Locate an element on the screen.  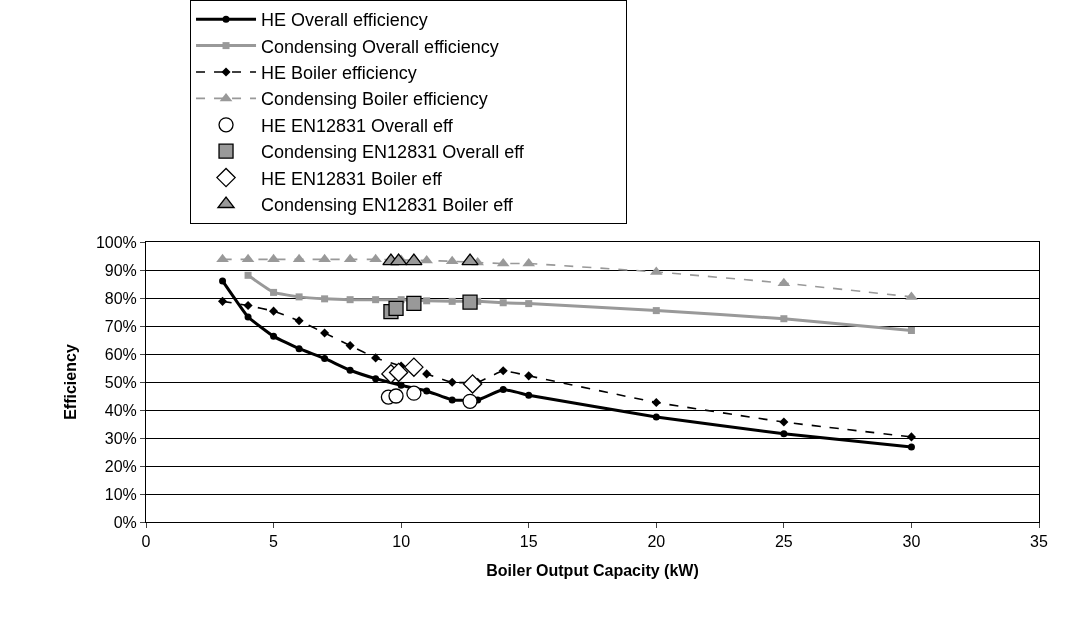
y-tick-label: 20% is located at coordinates (120, 466).